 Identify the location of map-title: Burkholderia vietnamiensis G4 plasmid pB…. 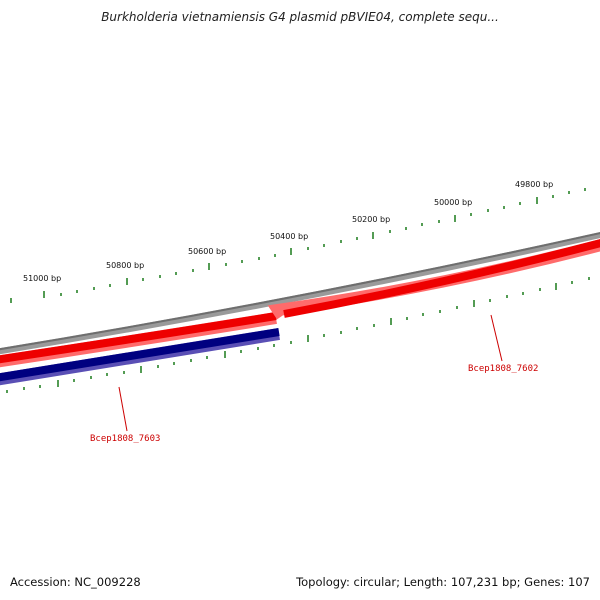
(300, 17).